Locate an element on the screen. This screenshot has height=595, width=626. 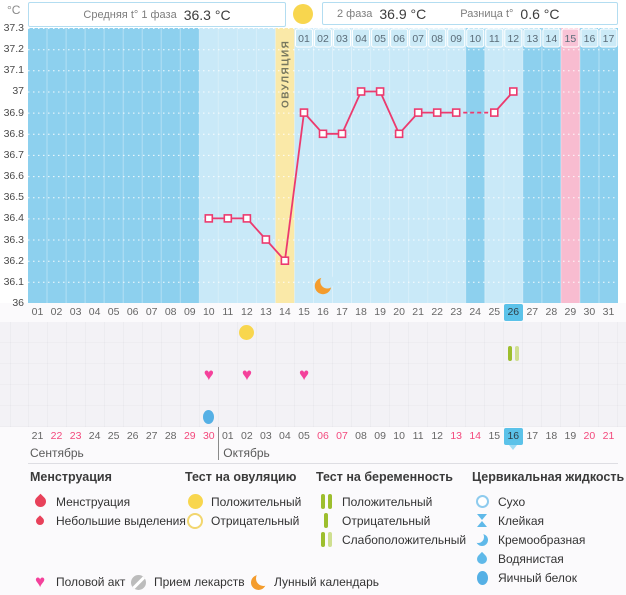
cycle-day-cell: 14 is located at coordinates (285, 312).